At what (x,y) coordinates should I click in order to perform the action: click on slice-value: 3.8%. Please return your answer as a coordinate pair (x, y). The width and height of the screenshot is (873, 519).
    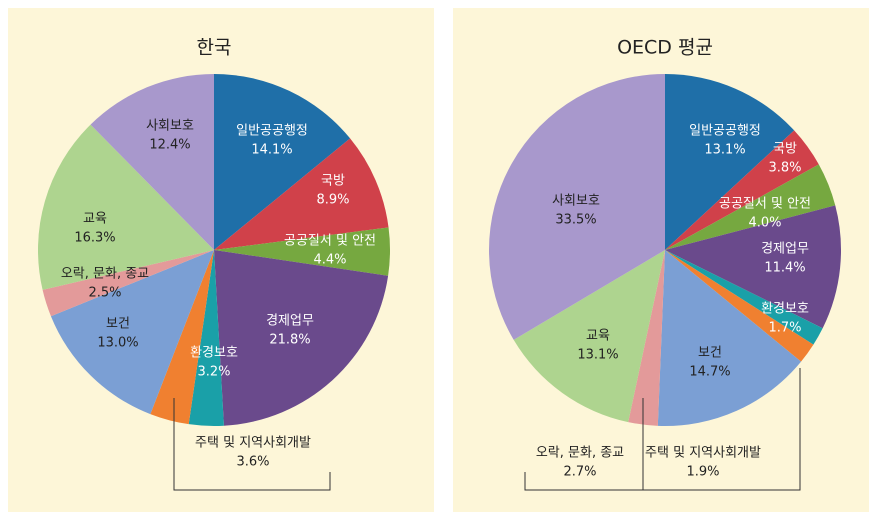
    Looking at the image, I should click on (784, 168).